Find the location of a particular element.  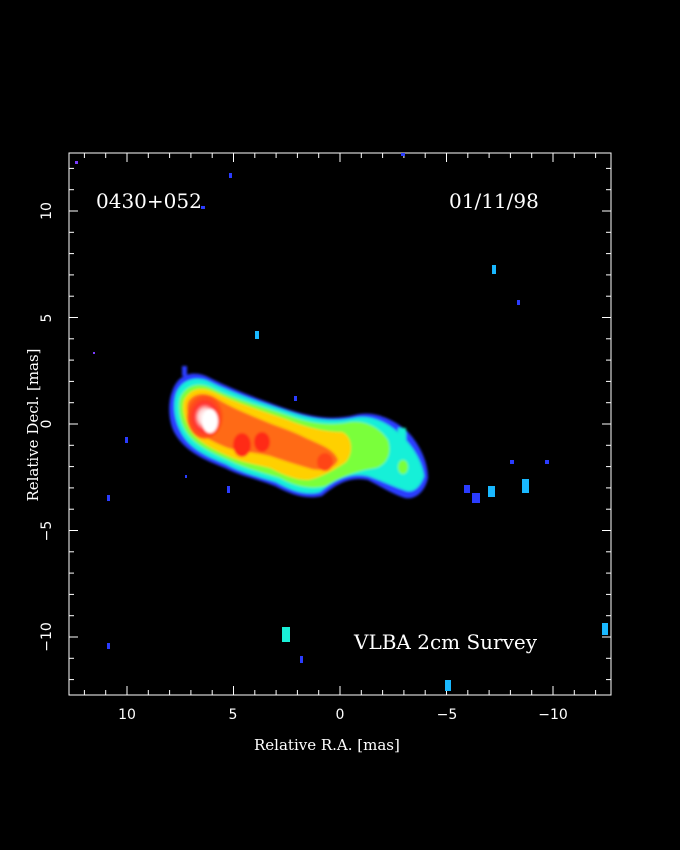

observation-date: 01/11/98 is located at coordinates (494, 201).